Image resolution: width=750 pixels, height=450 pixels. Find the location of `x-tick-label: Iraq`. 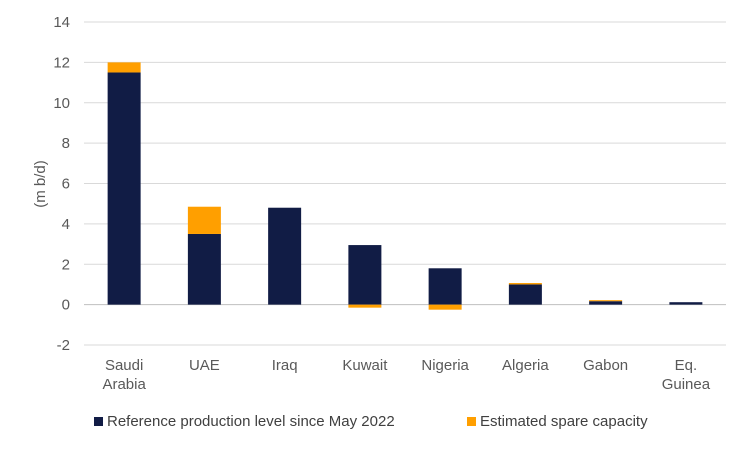

x-tick-label: Iraq is located at coordinates (285, 365).